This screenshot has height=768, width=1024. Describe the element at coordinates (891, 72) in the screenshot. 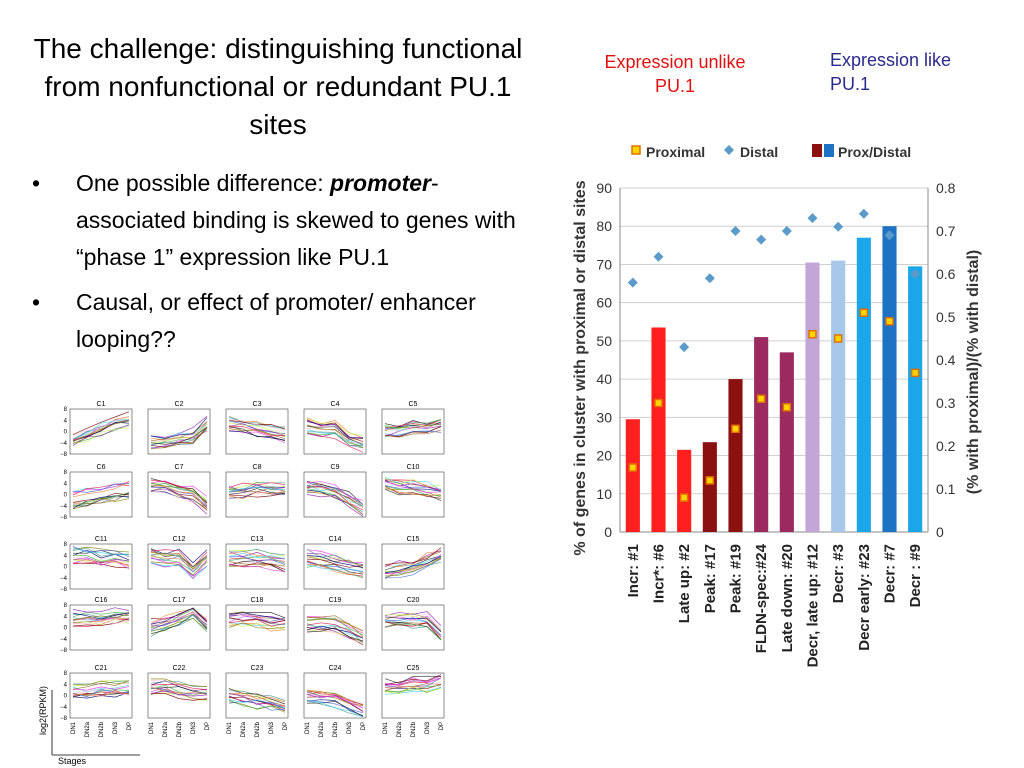

I see `header-expression-like: Expression like PU.1` at that location.